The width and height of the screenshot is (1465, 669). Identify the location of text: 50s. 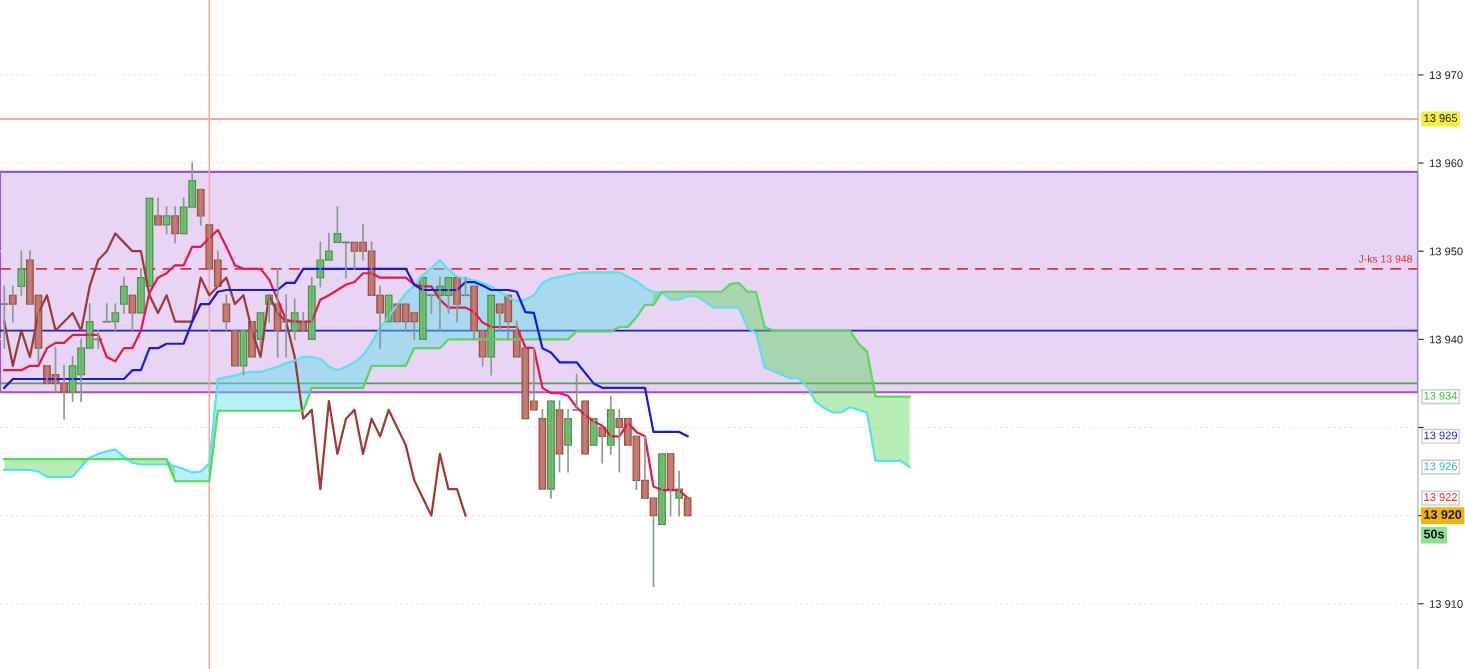
(1433, 534).